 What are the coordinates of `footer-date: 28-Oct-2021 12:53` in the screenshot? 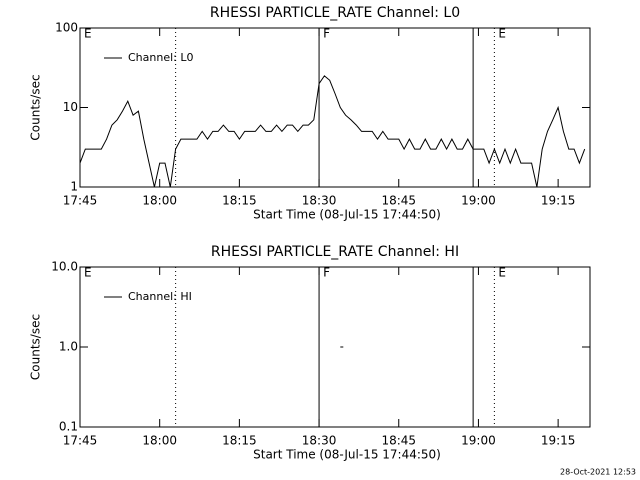 It's located at (598, 472).